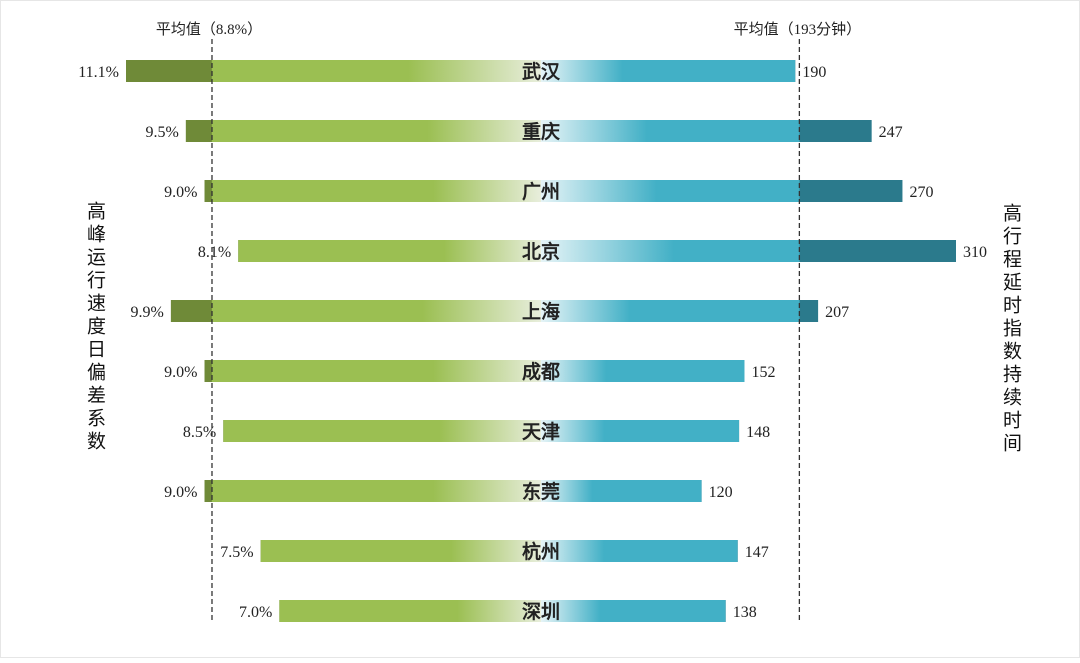  Describe the element at coordinates (541, 491) in the screenshot. I see `category-label: 东莞` at that location.